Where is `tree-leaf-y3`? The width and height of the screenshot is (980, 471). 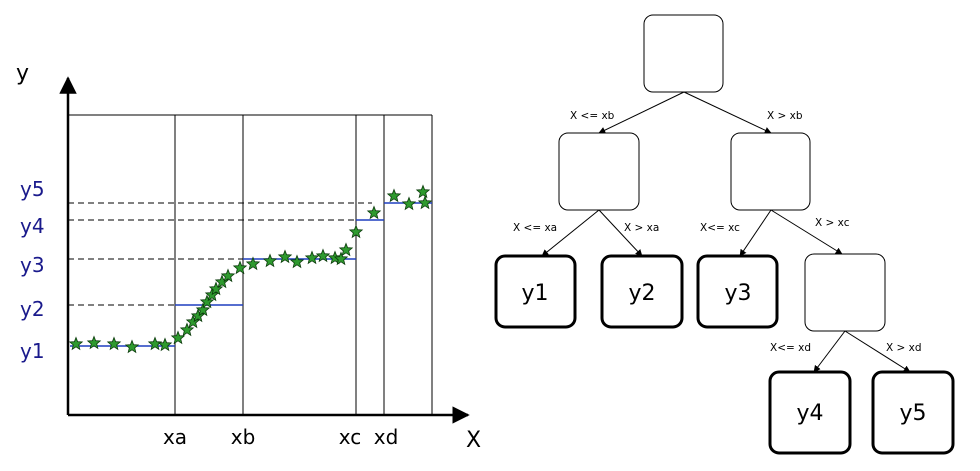
tree-leaf-y3 is located at coordinates (737, 291).